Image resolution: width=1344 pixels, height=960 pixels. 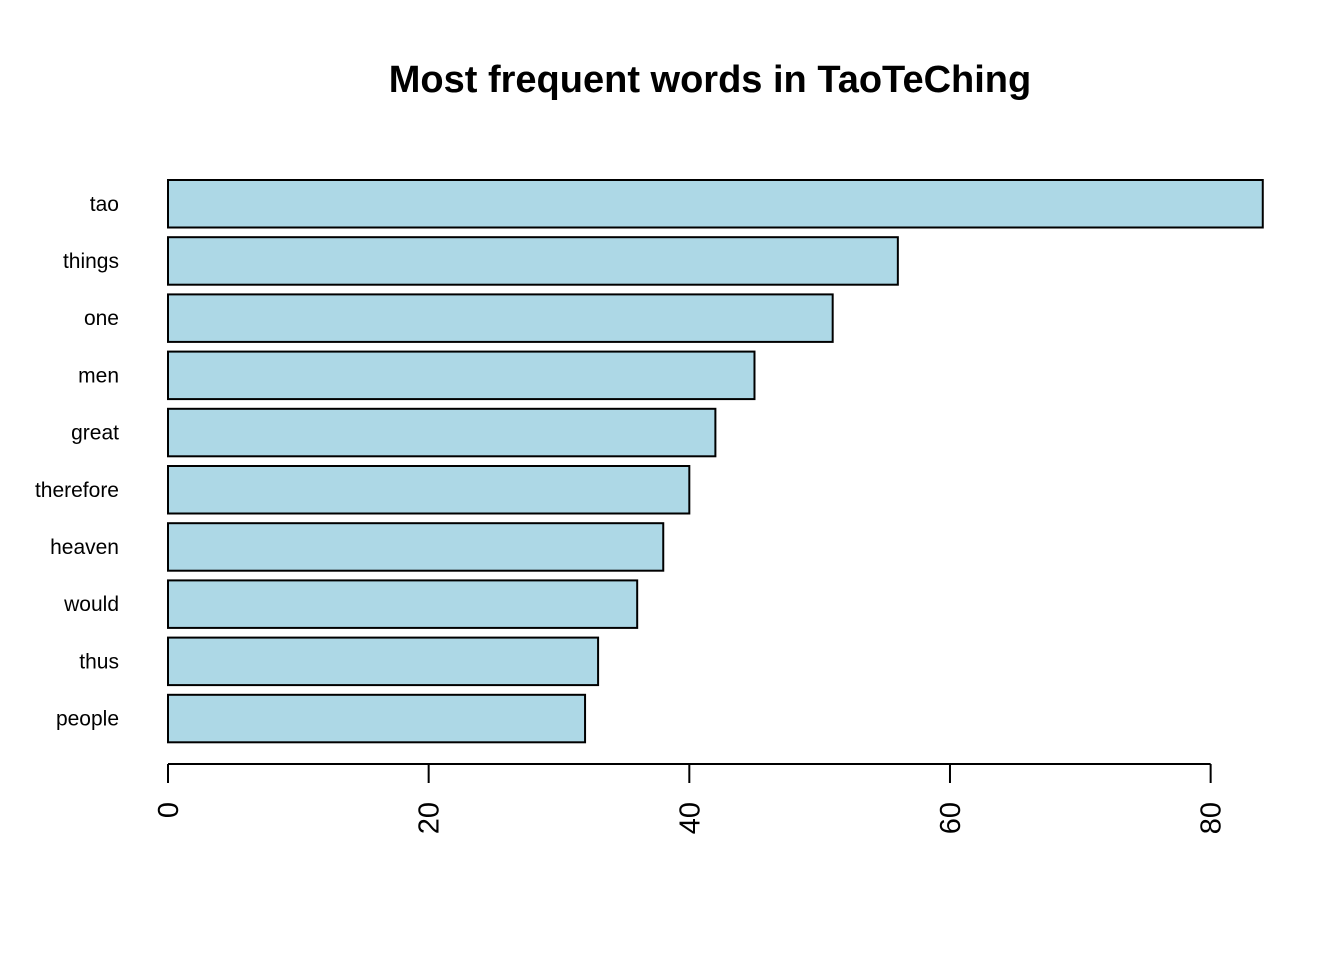 I want to click on bar-men, so click(x=461, y=375).